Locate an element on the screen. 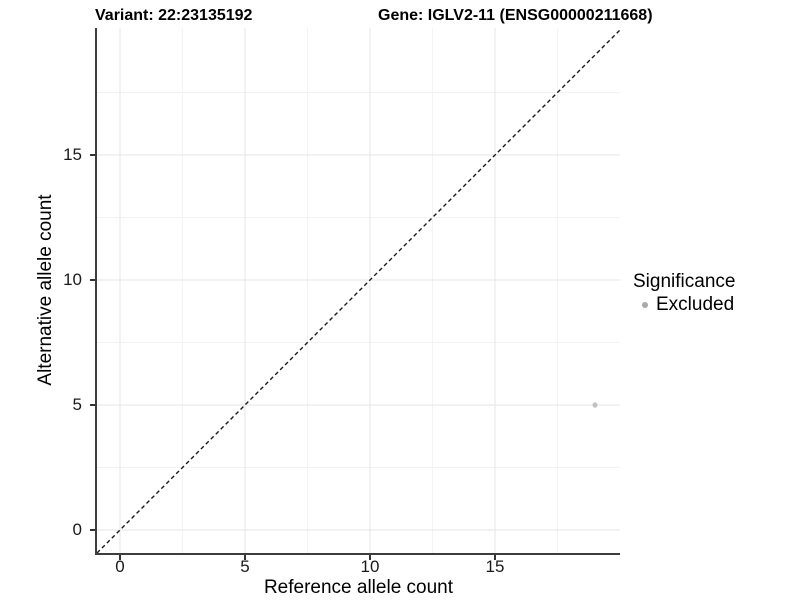  data-point is located at coordinates (595, 405).